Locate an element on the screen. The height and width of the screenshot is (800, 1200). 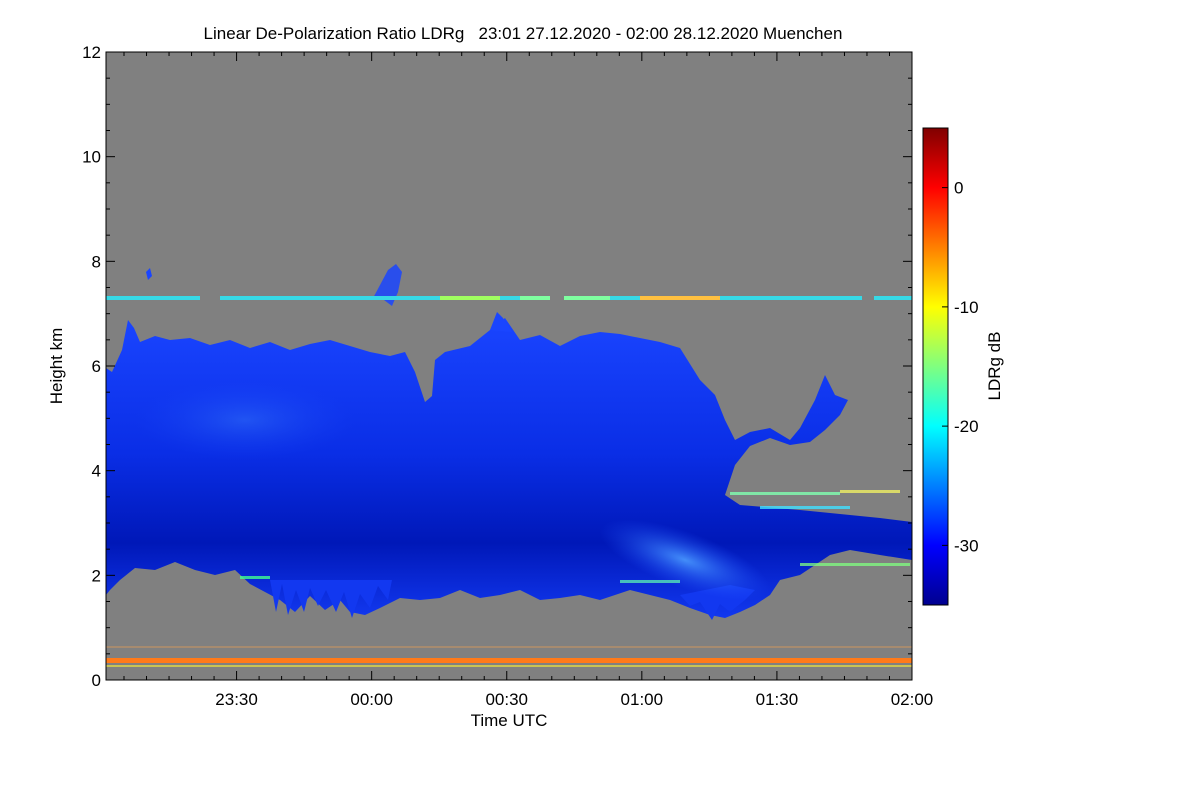
y-tick-label: 0 is located at coordinates (96, 680).